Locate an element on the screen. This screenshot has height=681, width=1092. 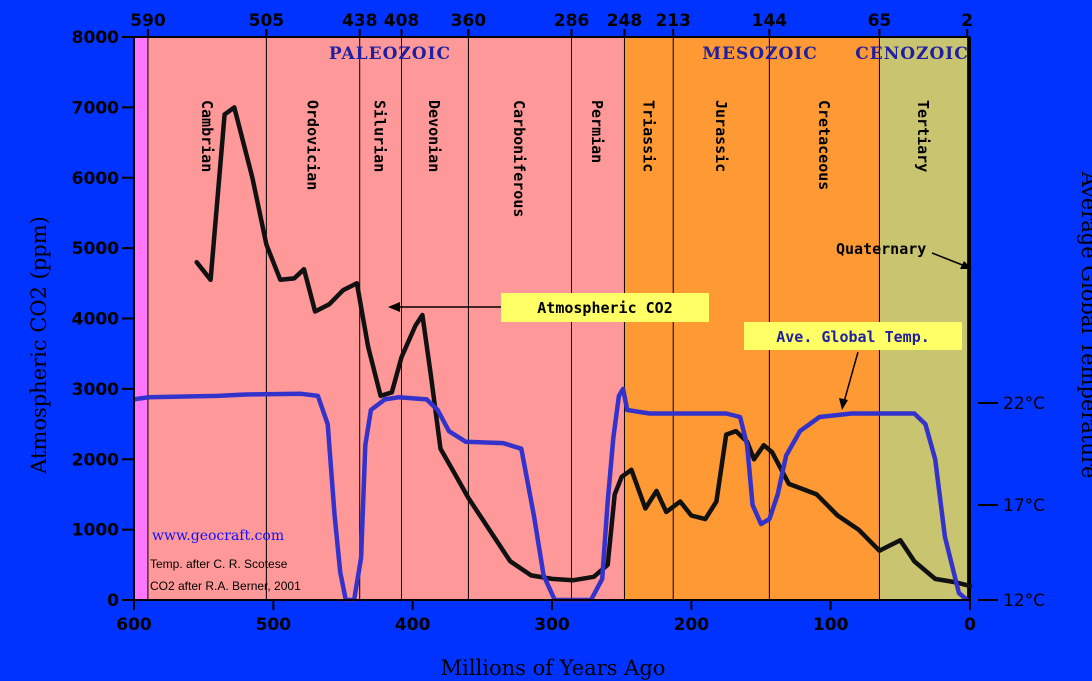
co2-arrow-head is located at coordinates (394, 307).